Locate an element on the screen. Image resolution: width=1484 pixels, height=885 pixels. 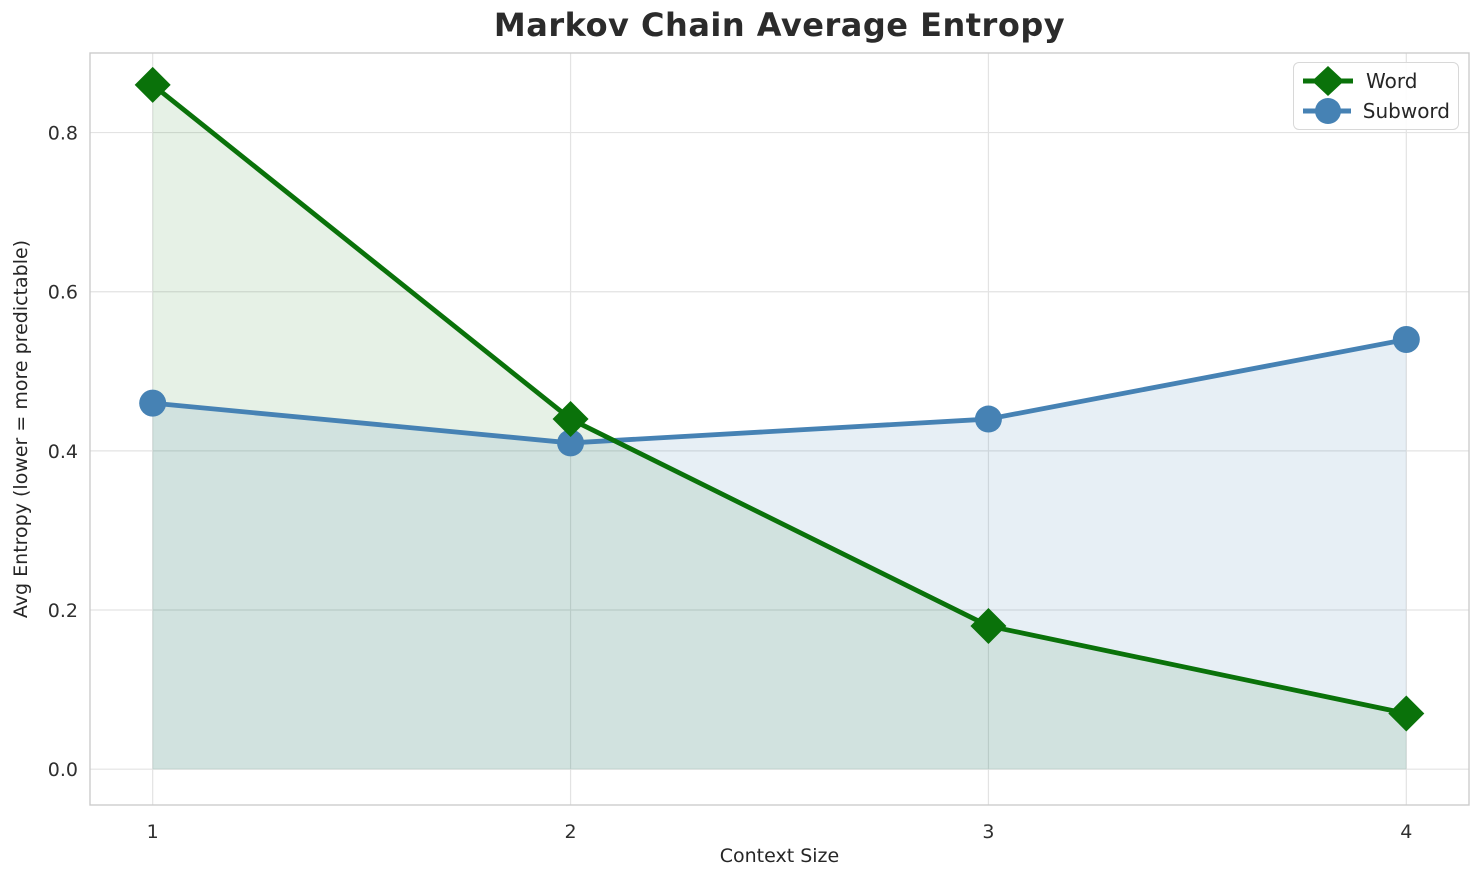
svg-text: 0.8 is located at coordinates (63, 134).